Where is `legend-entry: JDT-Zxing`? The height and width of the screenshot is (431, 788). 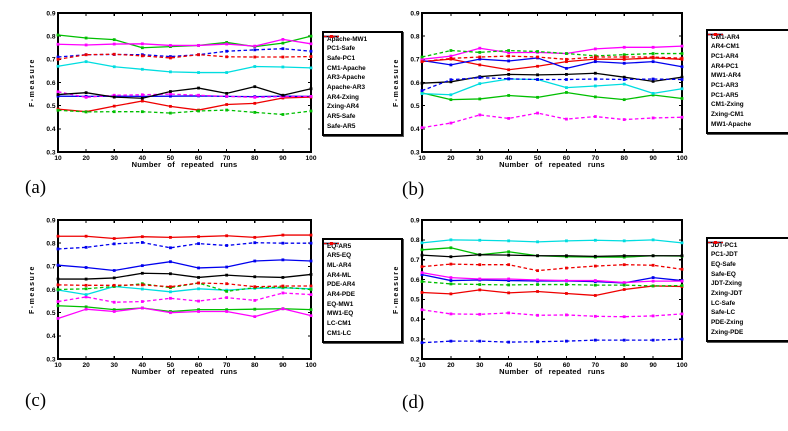 legend-entry: JDT-Zxing is located at coordinates (748, 265).